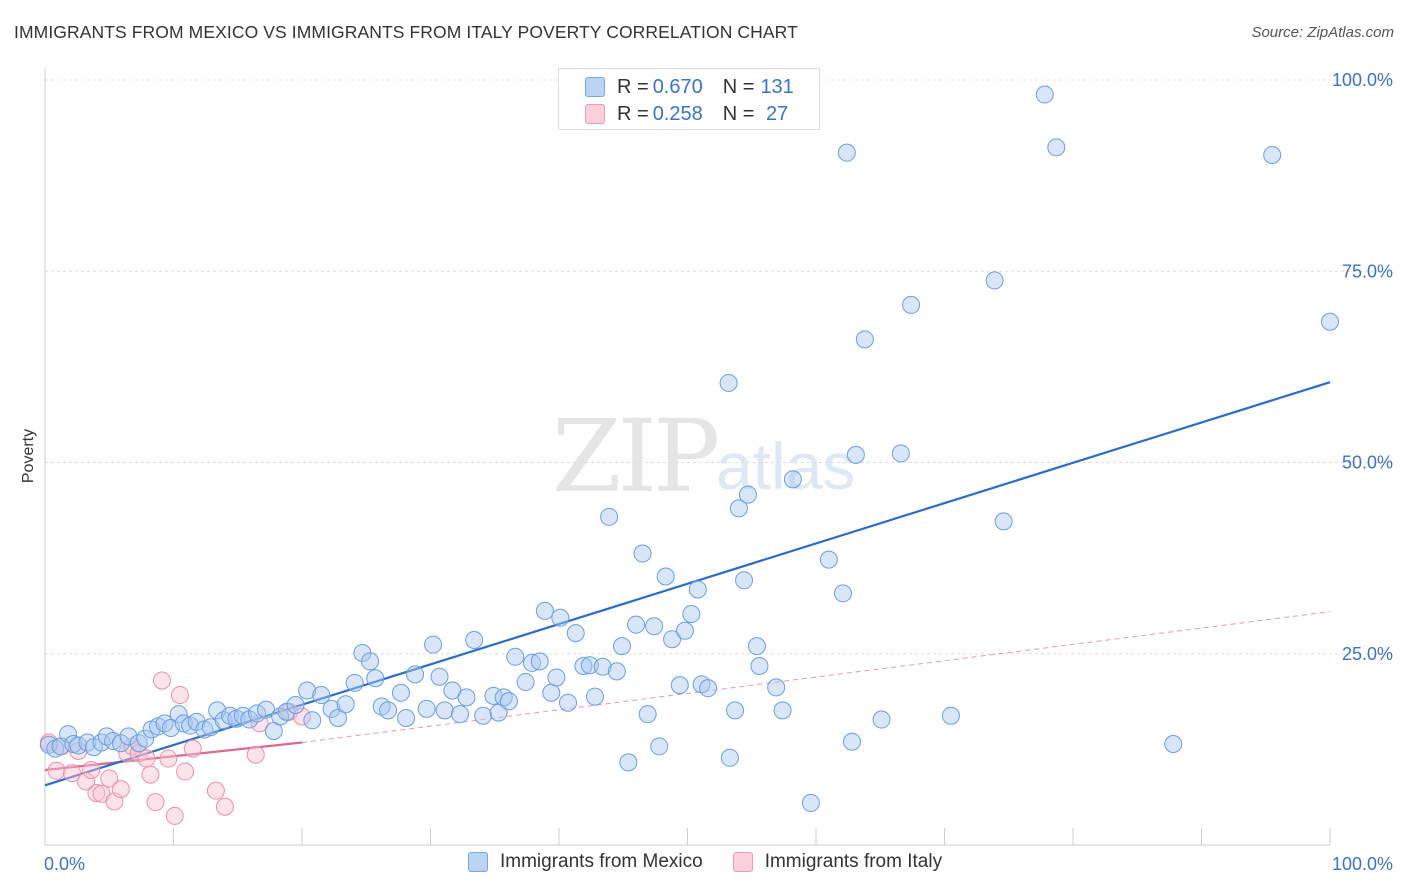 The height and width of the screenshot is (892, 1406). I want to click on source-label: Source: ZipAtlas.com, so click(1322, 32).